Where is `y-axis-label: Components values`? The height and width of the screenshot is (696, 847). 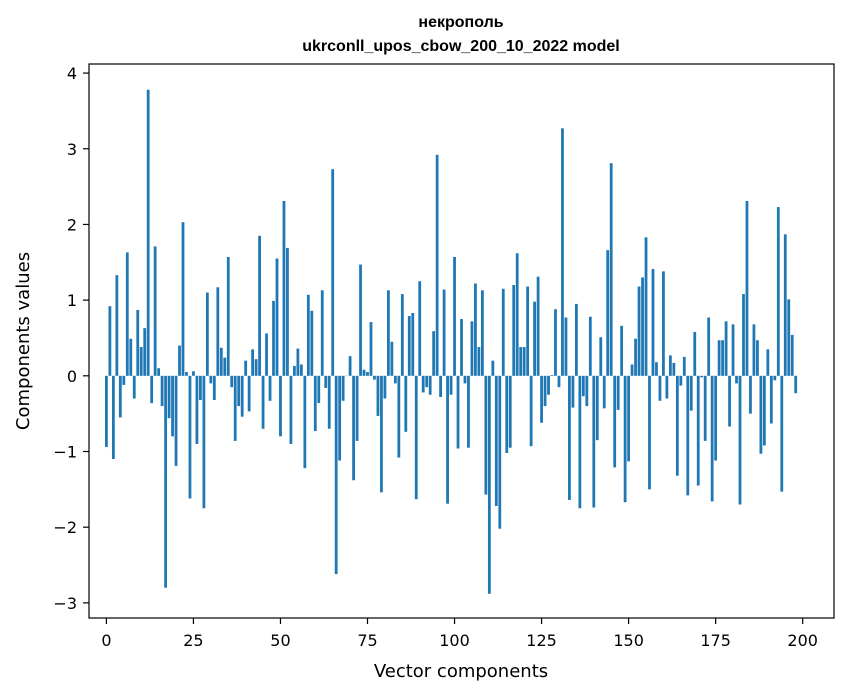 y-axis-label: Components values is located at coordinates (23, 341).